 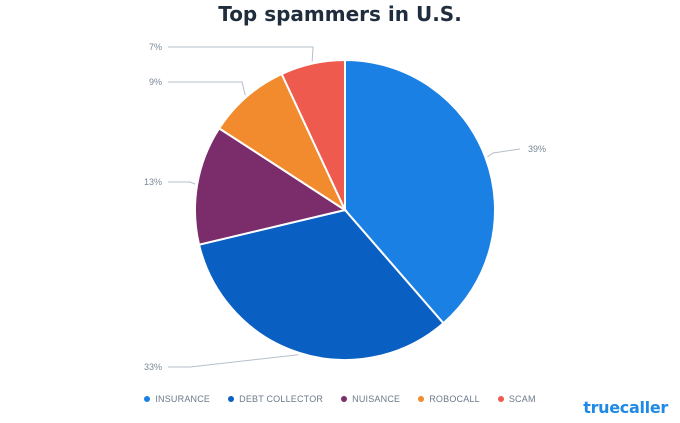 I want to click on data-label-scam: 7%, so click(x=155, y=47).